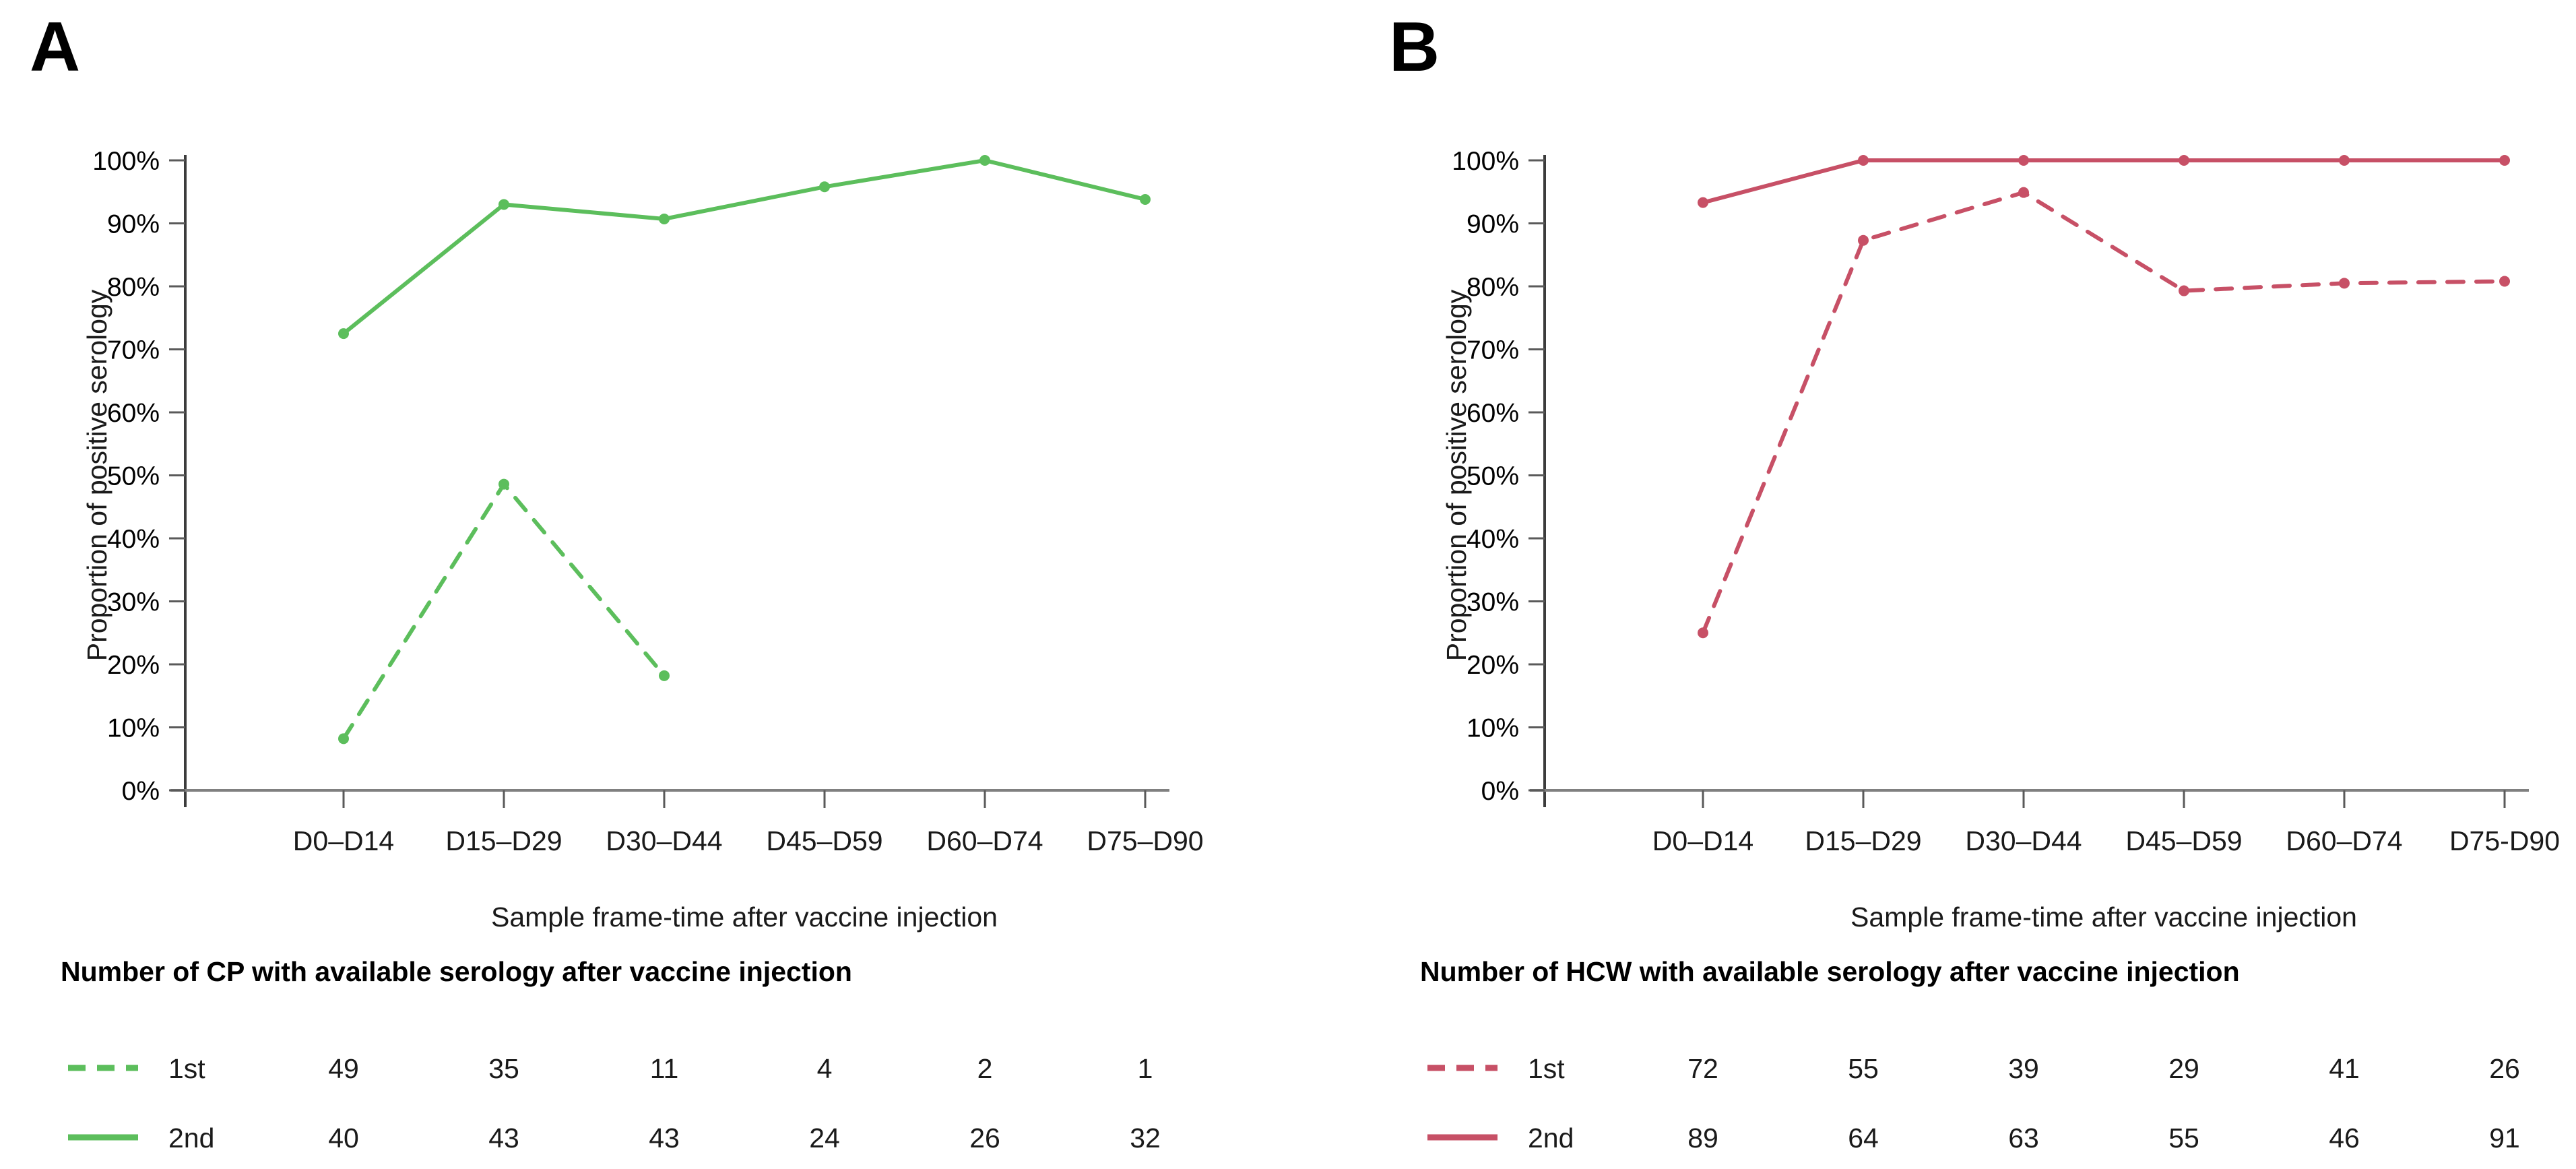 Image resolution: width=2576 pixels, height=1169 pixels. I want to click on count-value: 2, so click(985, 1069).